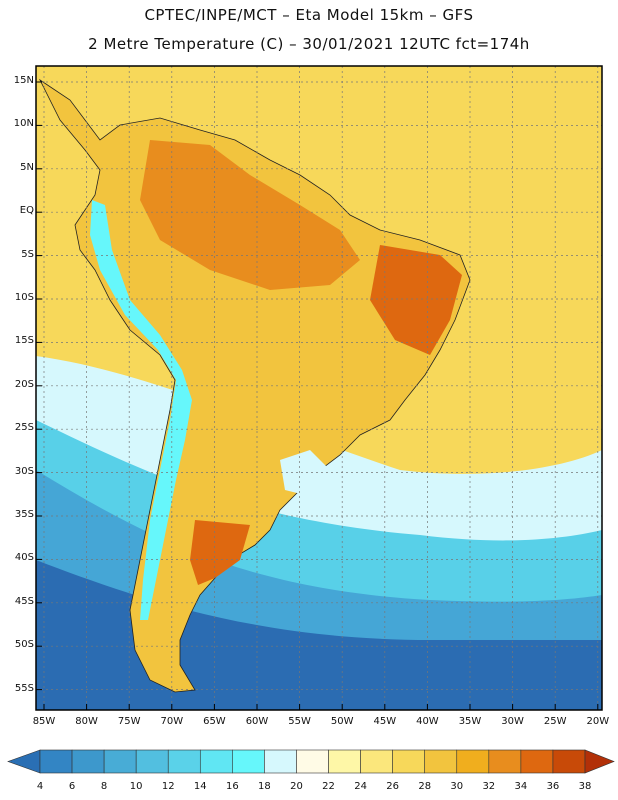 The height and width of the screenshot is (800, 618). What do you see at coordinates (305, 472) in the screenshot?
I see `rio-de-la-plata-cool-region` at bounding box center [305, 472].